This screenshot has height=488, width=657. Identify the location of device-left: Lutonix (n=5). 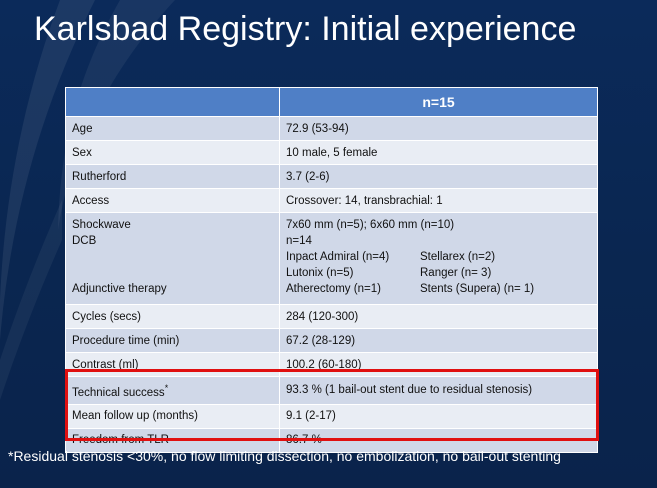
(320, 273).